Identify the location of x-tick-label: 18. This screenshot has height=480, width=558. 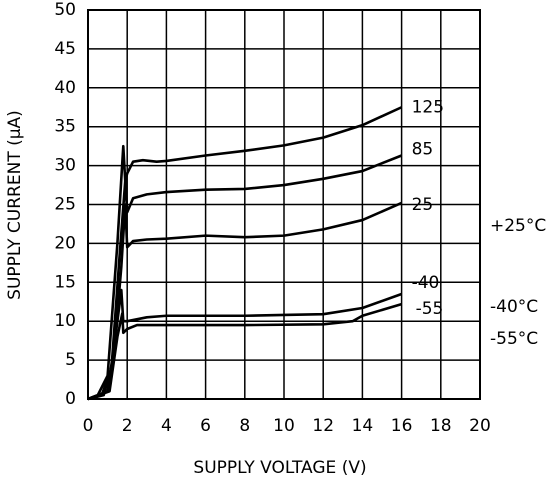
(441, 426).